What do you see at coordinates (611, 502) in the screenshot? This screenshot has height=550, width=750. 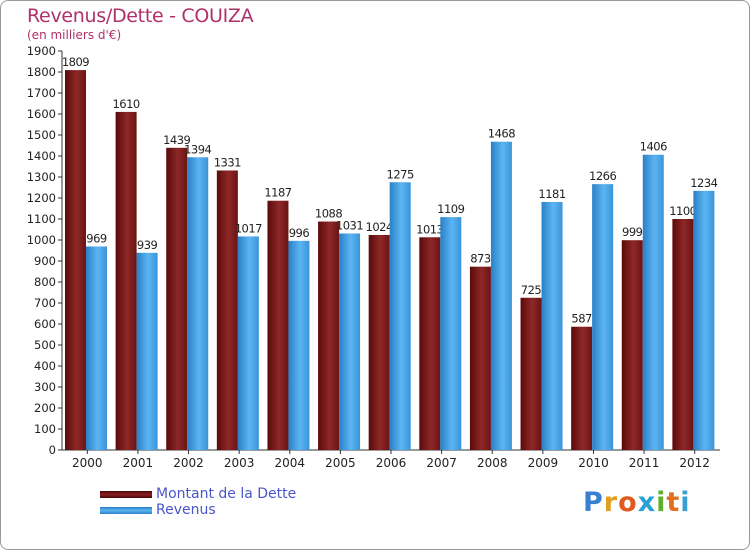 I see `logo-letter: r` at bounding box center [611, 502].